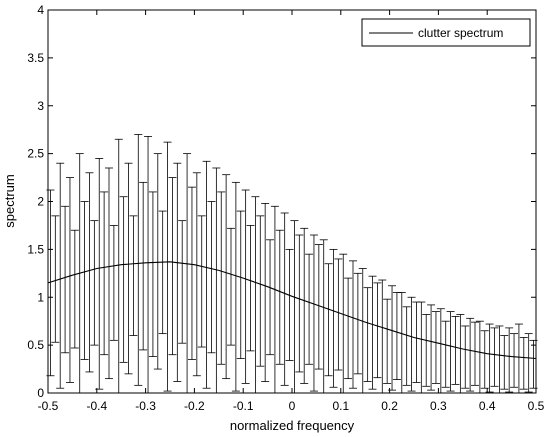 This screenshot has height=437, width=550. What do you see at coordinates (194, 406) in the screenshot?
I see `x-tick-label: -0.2` at bounding box center [194, 406].